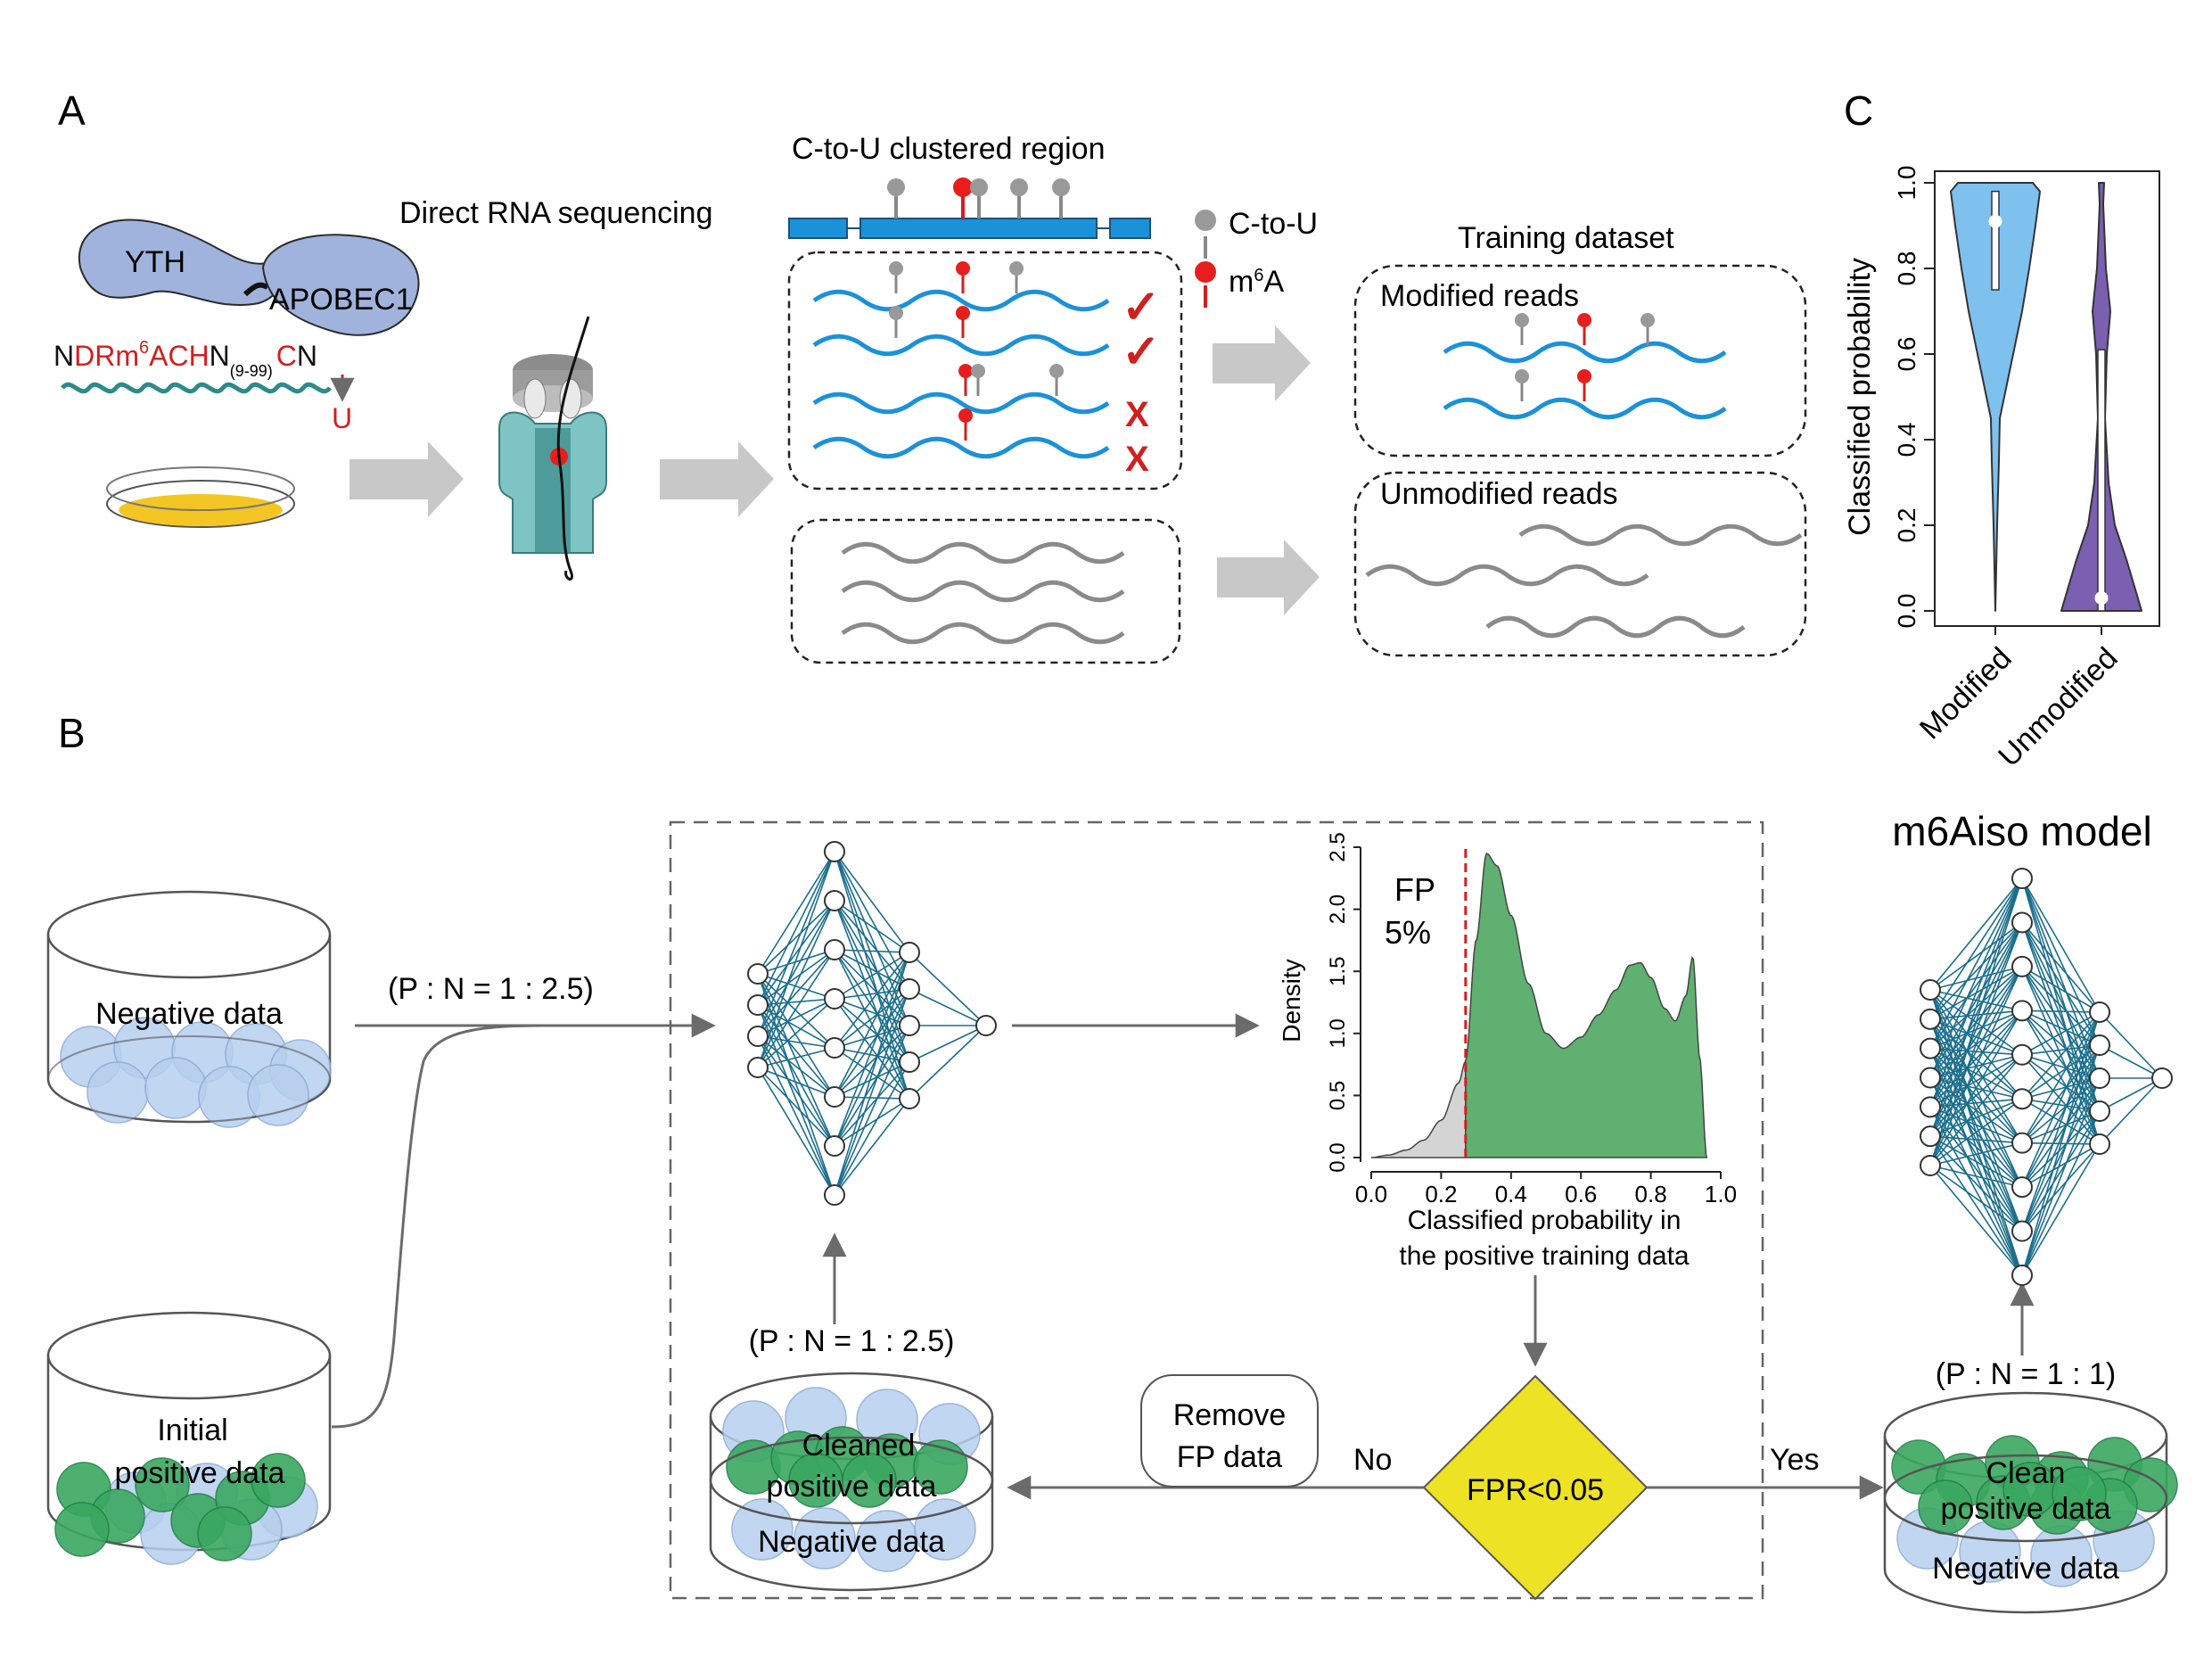  Describe the element at coordinates (1141, 308) in the screenshot. I see `check-1: ✓` at that location.